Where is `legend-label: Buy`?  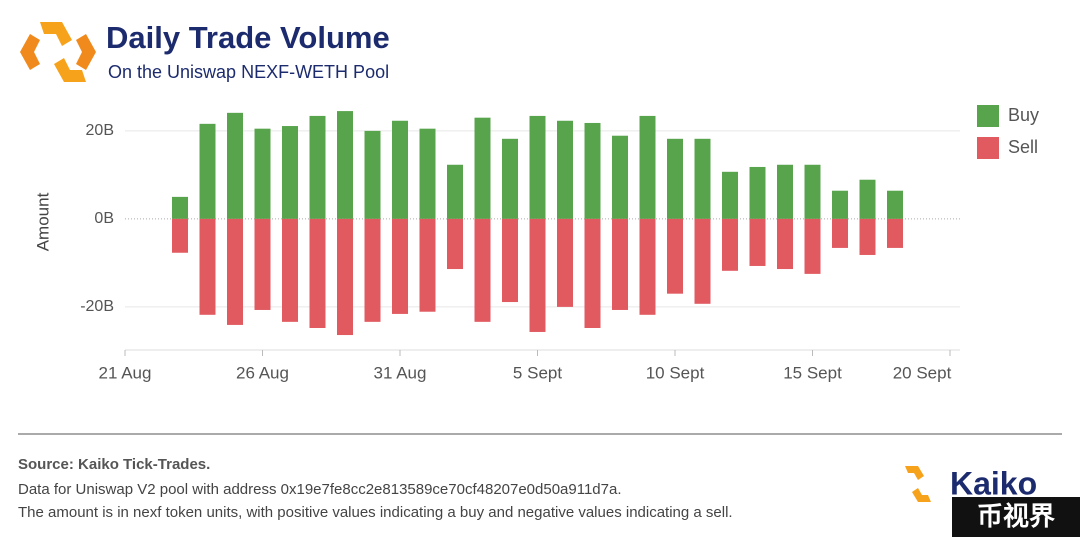
legend-label: Buy is located at coordinates (1023, 115).